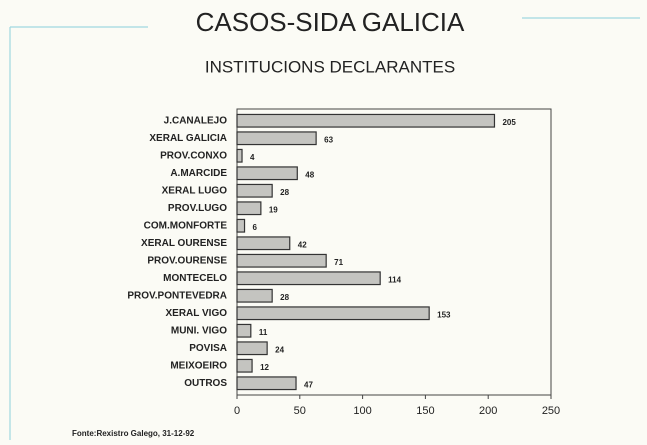 The width and height of the screenshot is (647, 445). Describe the element at coordinates (330, 66) in the screenshot. I see `chart-subtitle: INSTITUCIONS DECLARANTES` at that location.